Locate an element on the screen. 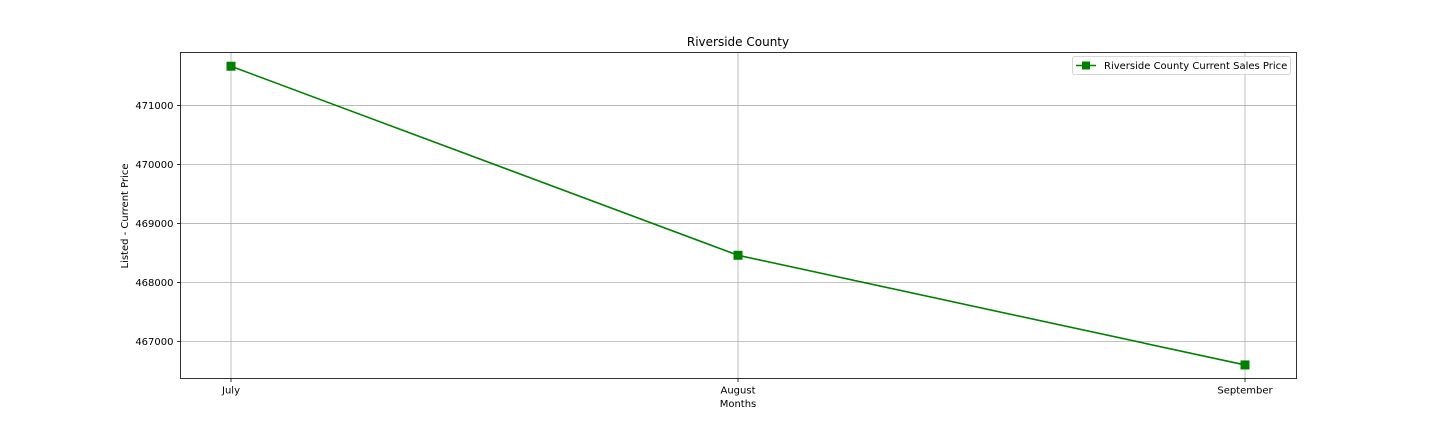 The height and width of the screenshot is (437, 1440). legend: Riverside County Current Sales Price is located at coordinates (1181, 65).